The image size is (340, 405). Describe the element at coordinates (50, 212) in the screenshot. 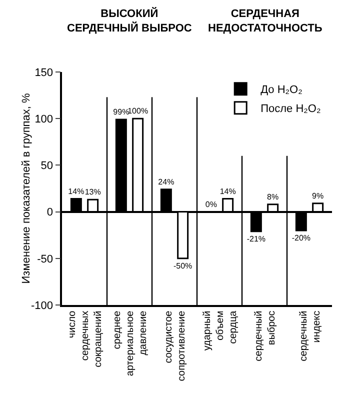

I see `y-tick-label: 0` at that location.